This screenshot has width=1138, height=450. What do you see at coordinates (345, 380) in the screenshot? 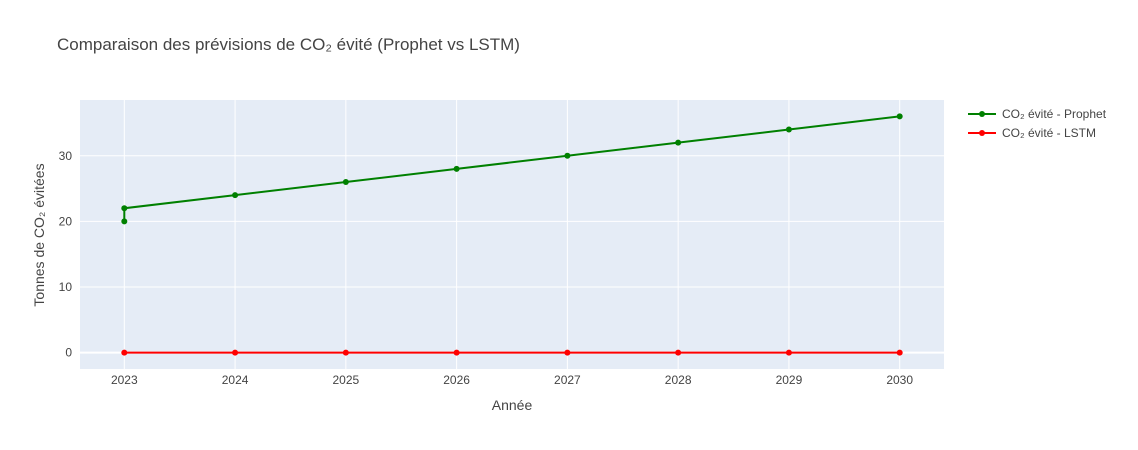
I see `x-tick-label: 2025` at bounding box center [345, 380].